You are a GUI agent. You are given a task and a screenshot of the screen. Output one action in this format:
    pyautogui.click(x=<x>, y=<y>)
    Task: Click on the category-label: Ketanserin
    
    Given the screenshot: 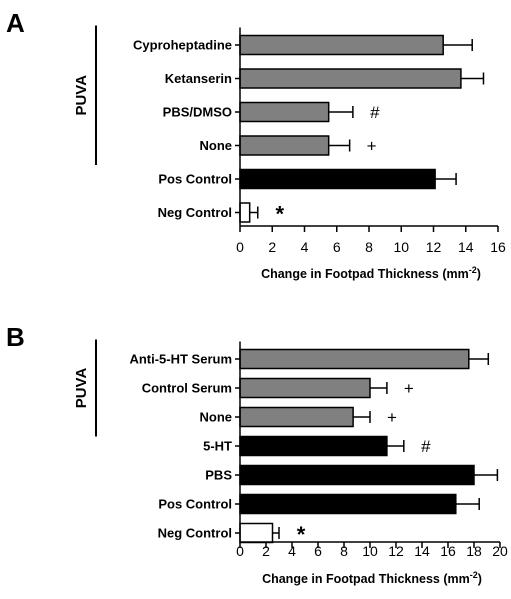 What is the action you would take?
    pyautogui.click(x=198, y=78)
    